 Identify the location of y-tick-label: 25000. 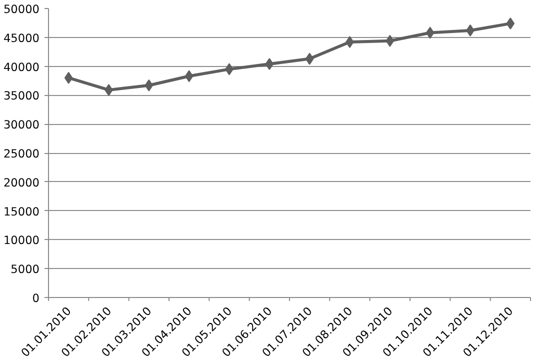
(21, 153).